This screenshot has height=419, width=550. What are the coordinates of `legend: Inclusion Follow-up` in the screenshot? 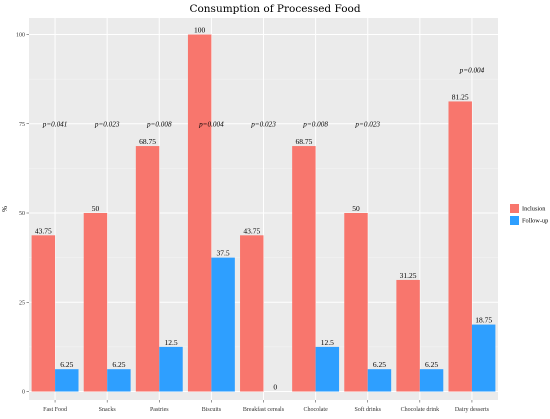 It's located at (529, 214).